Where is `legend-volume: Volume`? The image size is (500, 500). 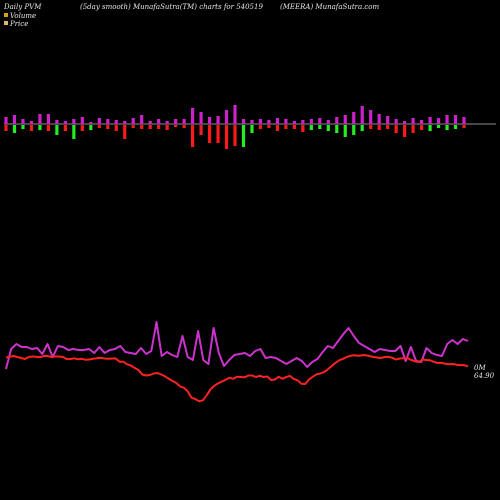
legend-volume: Volume is located at coordinates (20, 16).